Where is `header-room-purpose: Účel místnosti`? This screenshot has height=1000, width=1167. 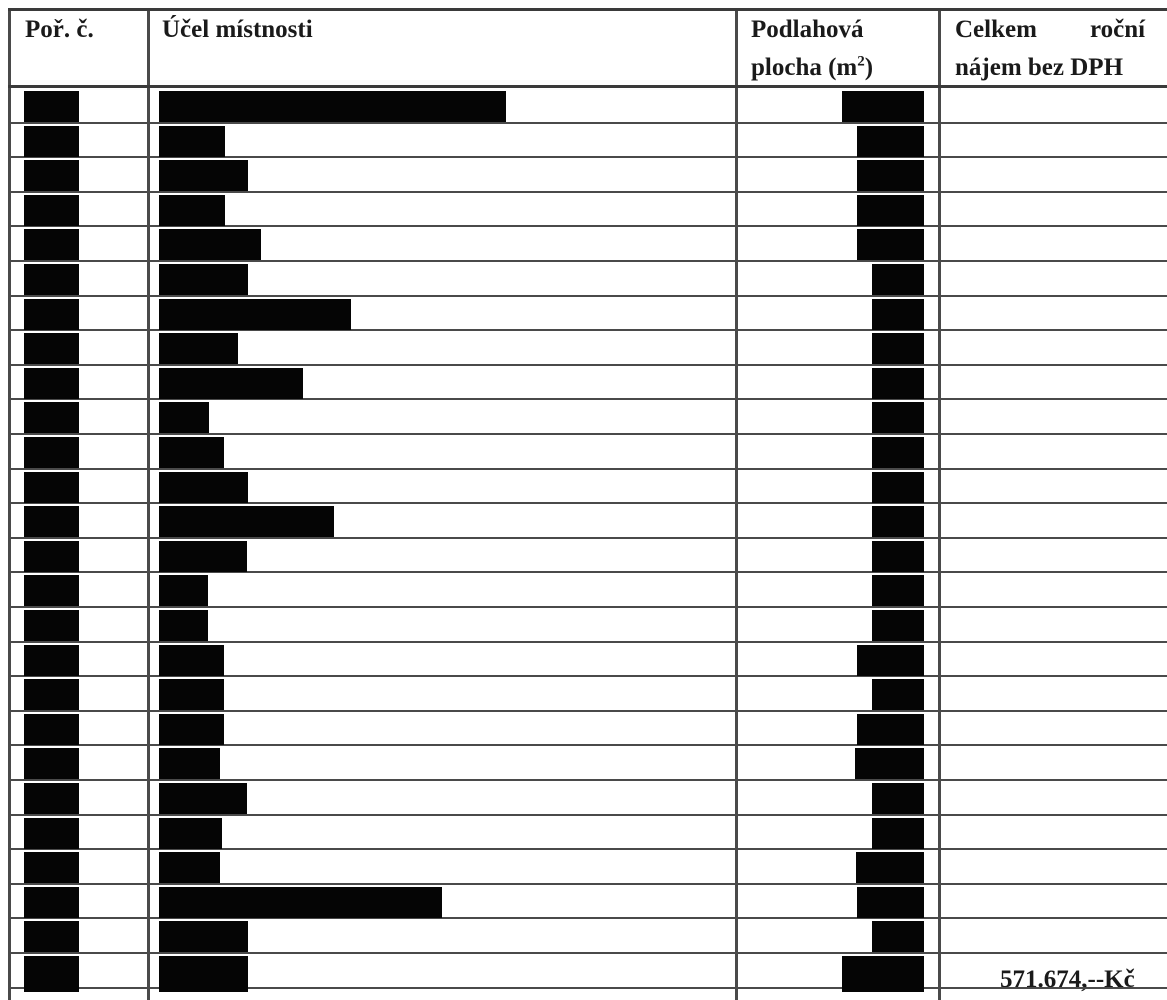 header-room-purpose: Účel místnosti is located at coordinates (237, 29).